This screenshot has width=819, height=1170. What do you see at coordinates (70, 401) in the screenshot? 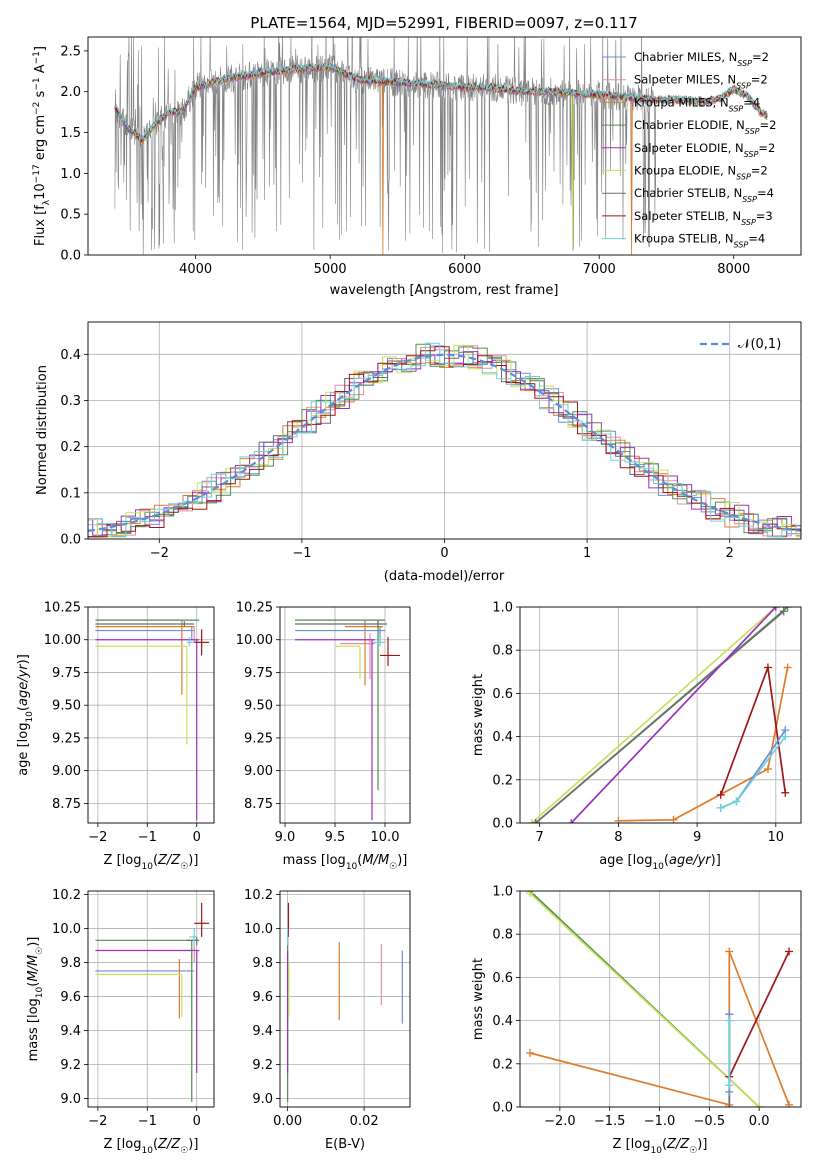
I see `residuals-ytick-label: 0.3` at bounding box center [70, 401].